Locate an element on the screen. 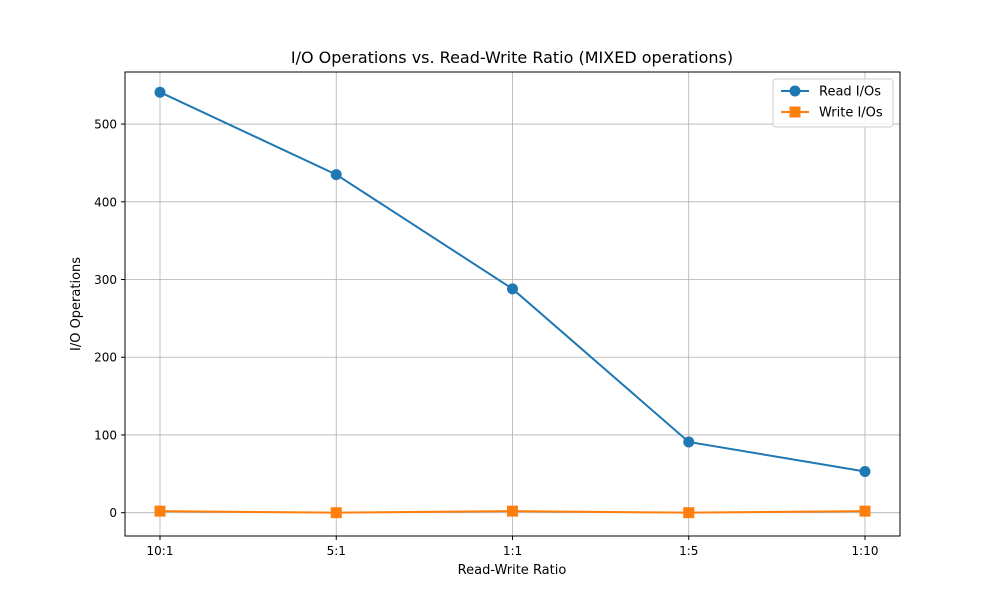 This screenshot has height=600, width=1000. x-tick-label: 1:5 is located at coordinates (688, 551).